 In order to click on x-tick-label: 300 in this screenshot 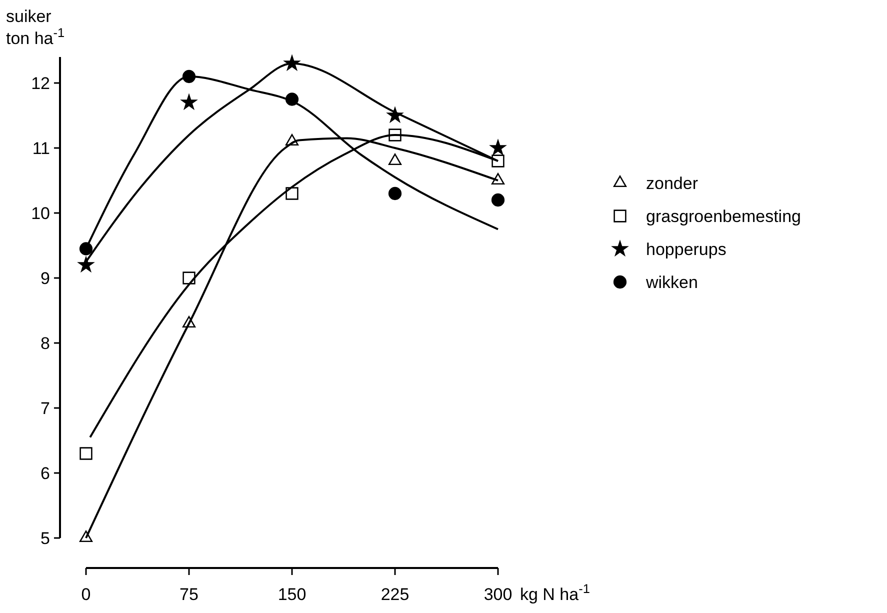, I will do `click(498, 594)`.